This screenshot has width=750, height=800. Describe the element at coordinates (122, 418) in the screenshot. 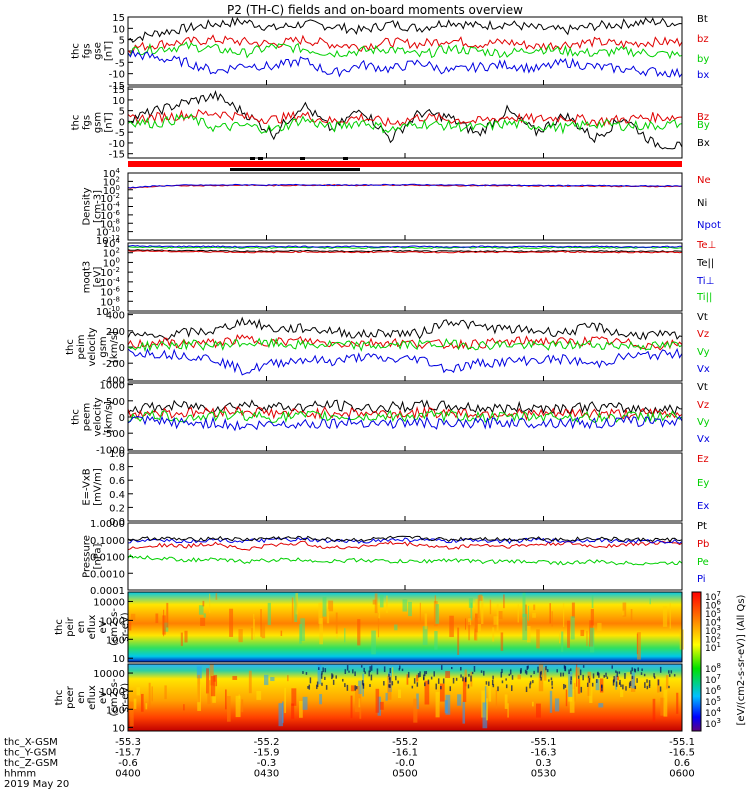

I see `panel-peem-velocity-ytick-label: 0` at that location.